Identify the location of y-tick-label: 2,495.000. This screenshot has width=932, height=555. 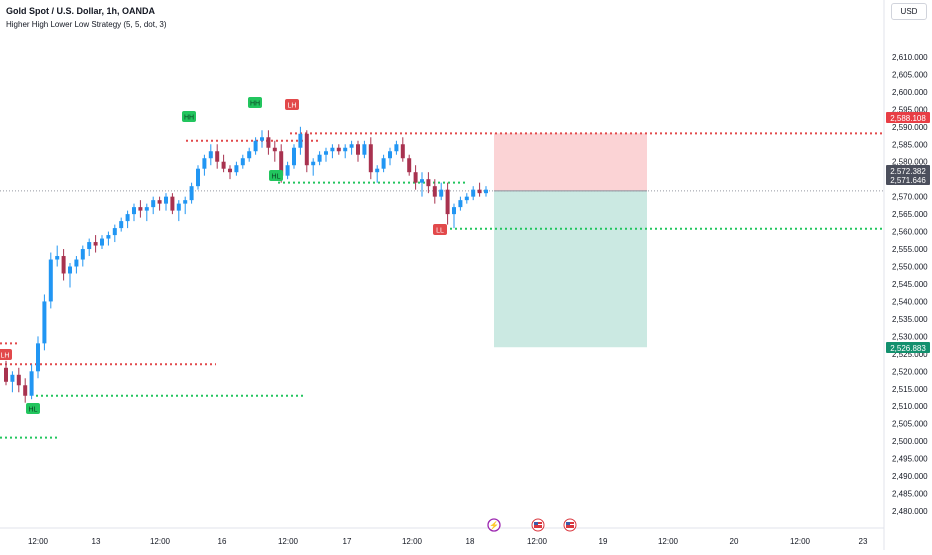
(910, 459).